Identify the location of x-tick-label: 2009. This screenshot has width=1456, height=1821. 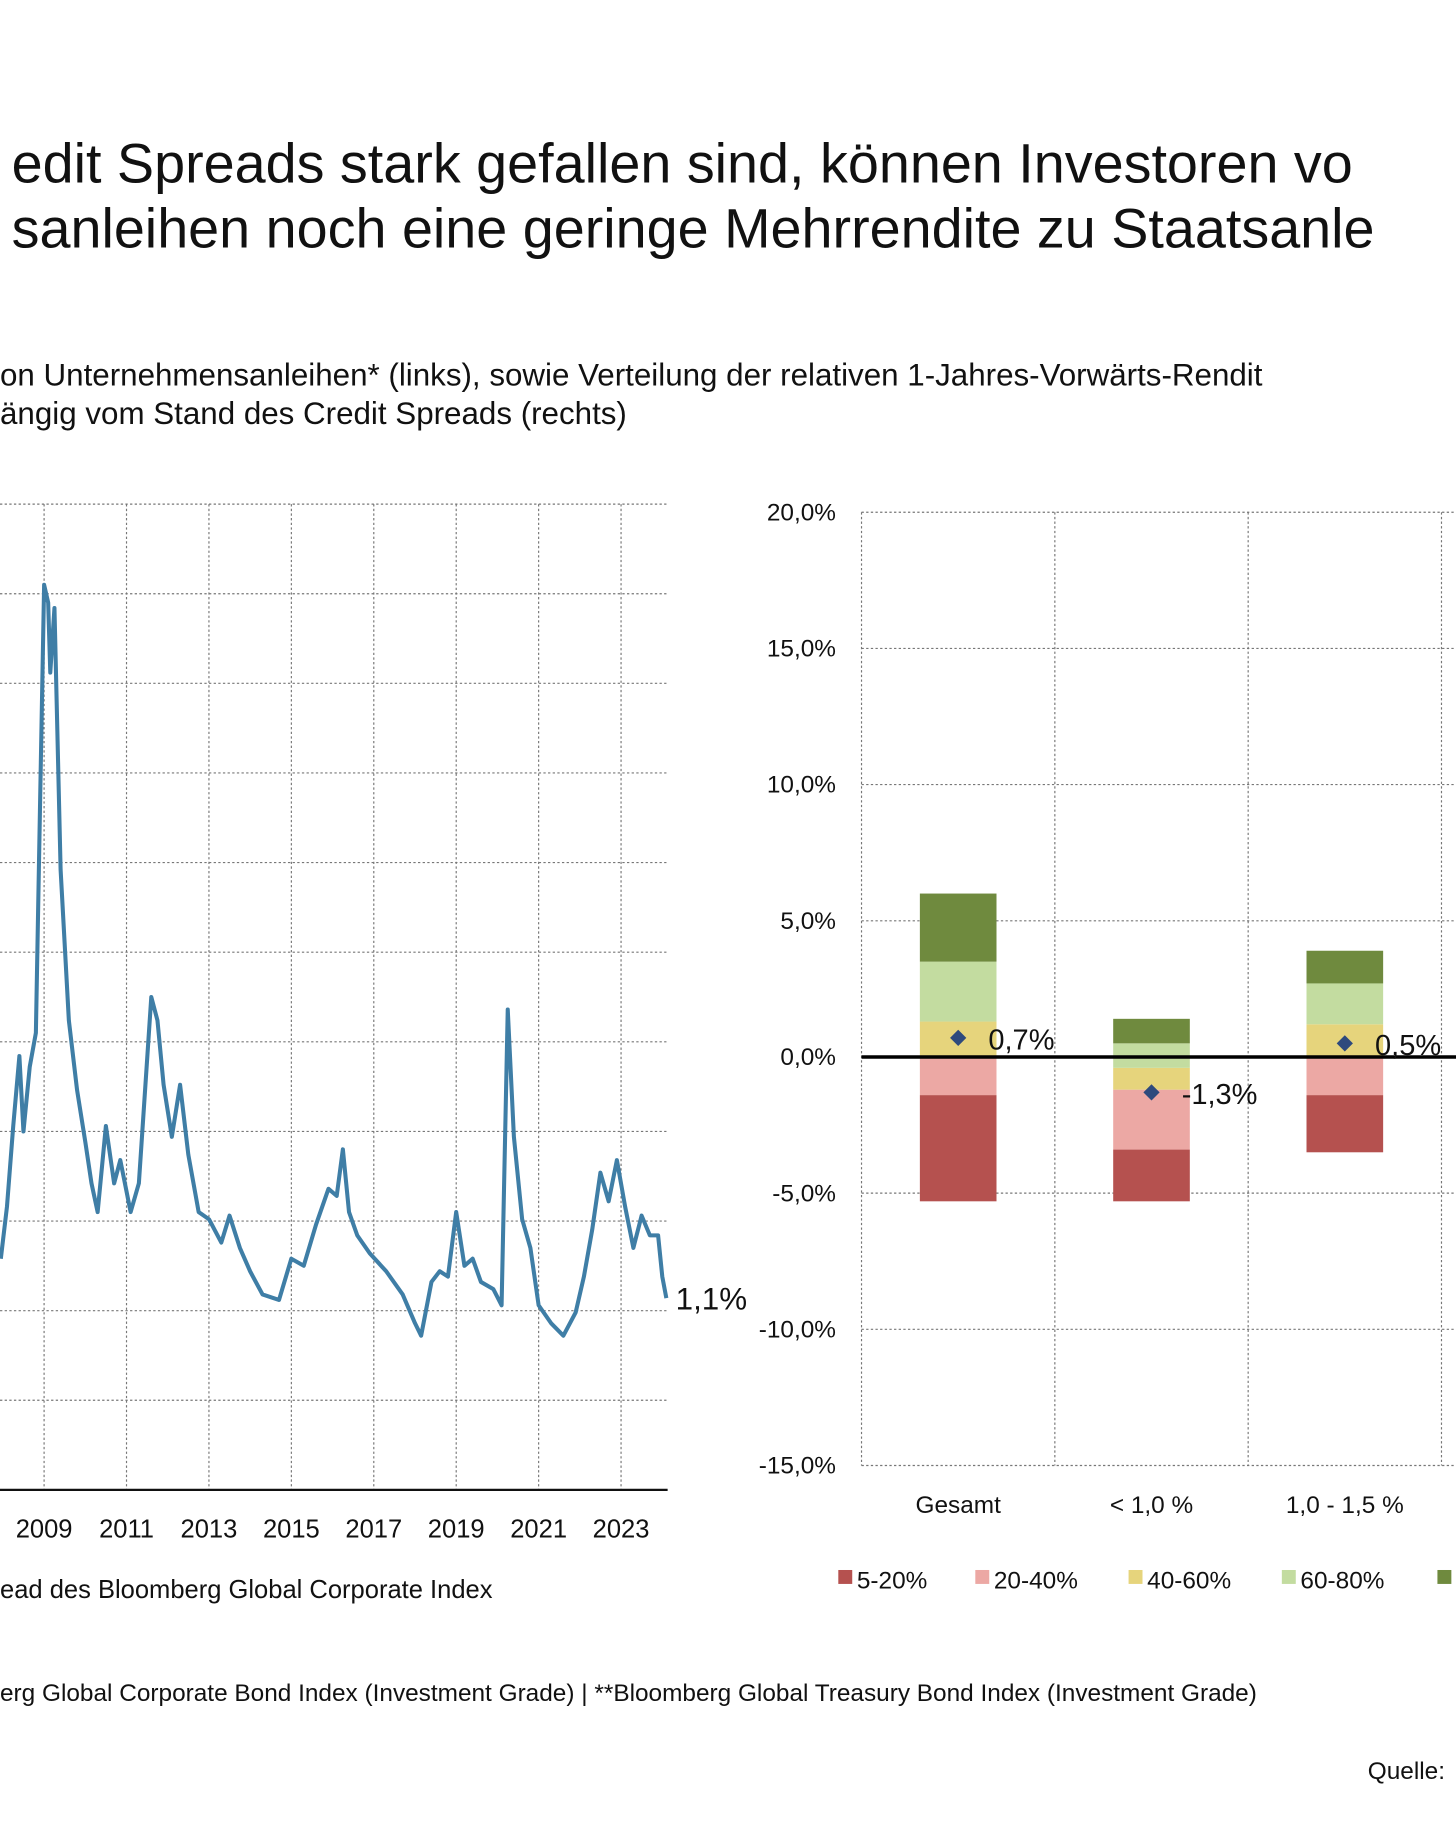
(44, 1529).